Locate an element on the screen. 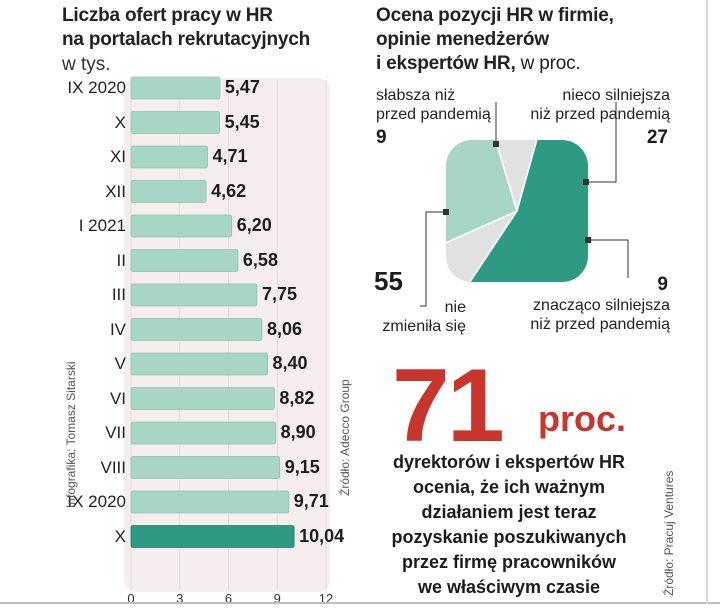 This screenshot has width=720, height=609. value-label: 9,15 is located at coordinates (302, 466).